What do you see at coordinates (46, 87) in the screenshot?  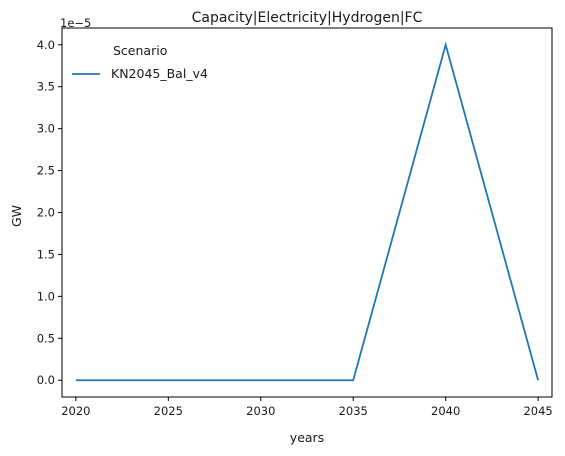 I see `y-tick-label: 3.5` at bounding box center [46, 87].